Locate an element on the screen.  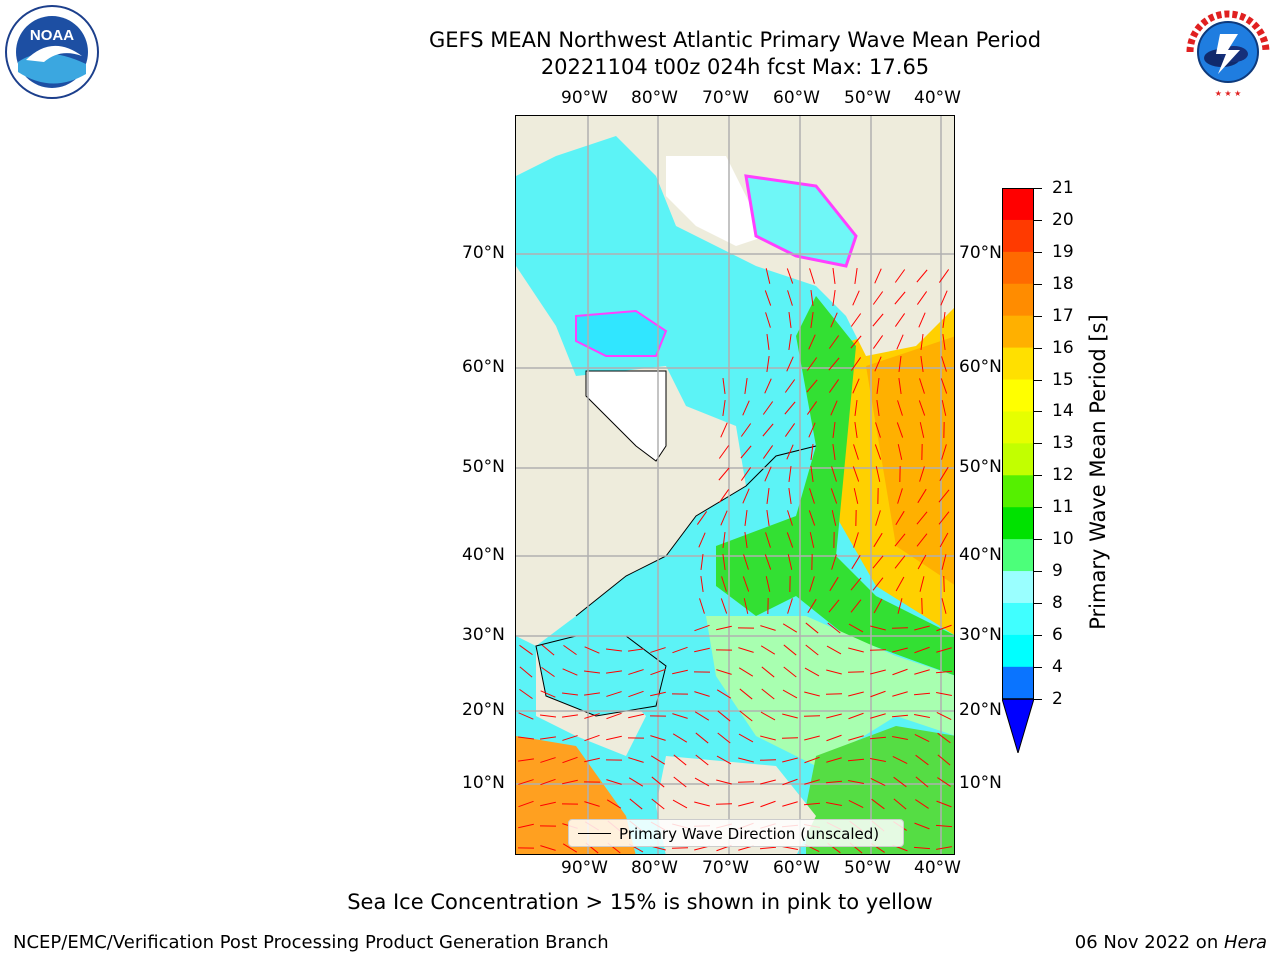
legend-line-swatch is located at coordinates (594, 833).